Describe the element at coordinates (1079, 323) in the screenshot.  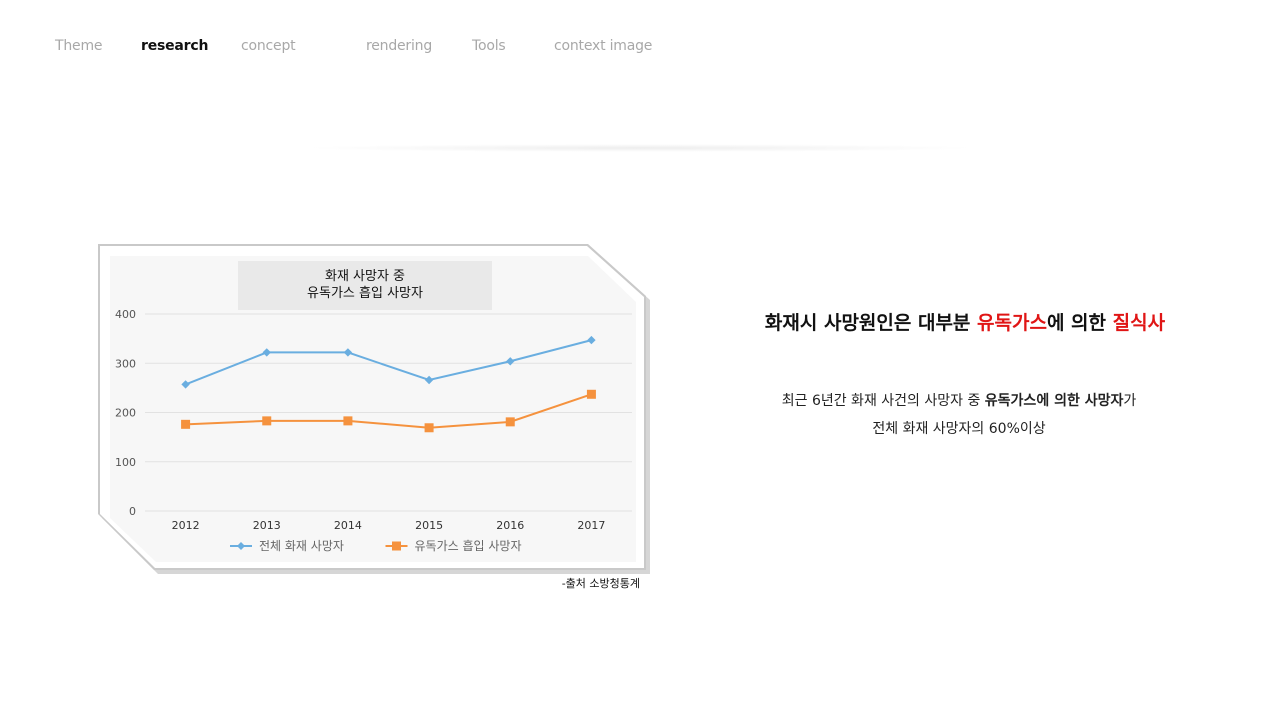
I see `headline-text-2: 에 의한` at that location.